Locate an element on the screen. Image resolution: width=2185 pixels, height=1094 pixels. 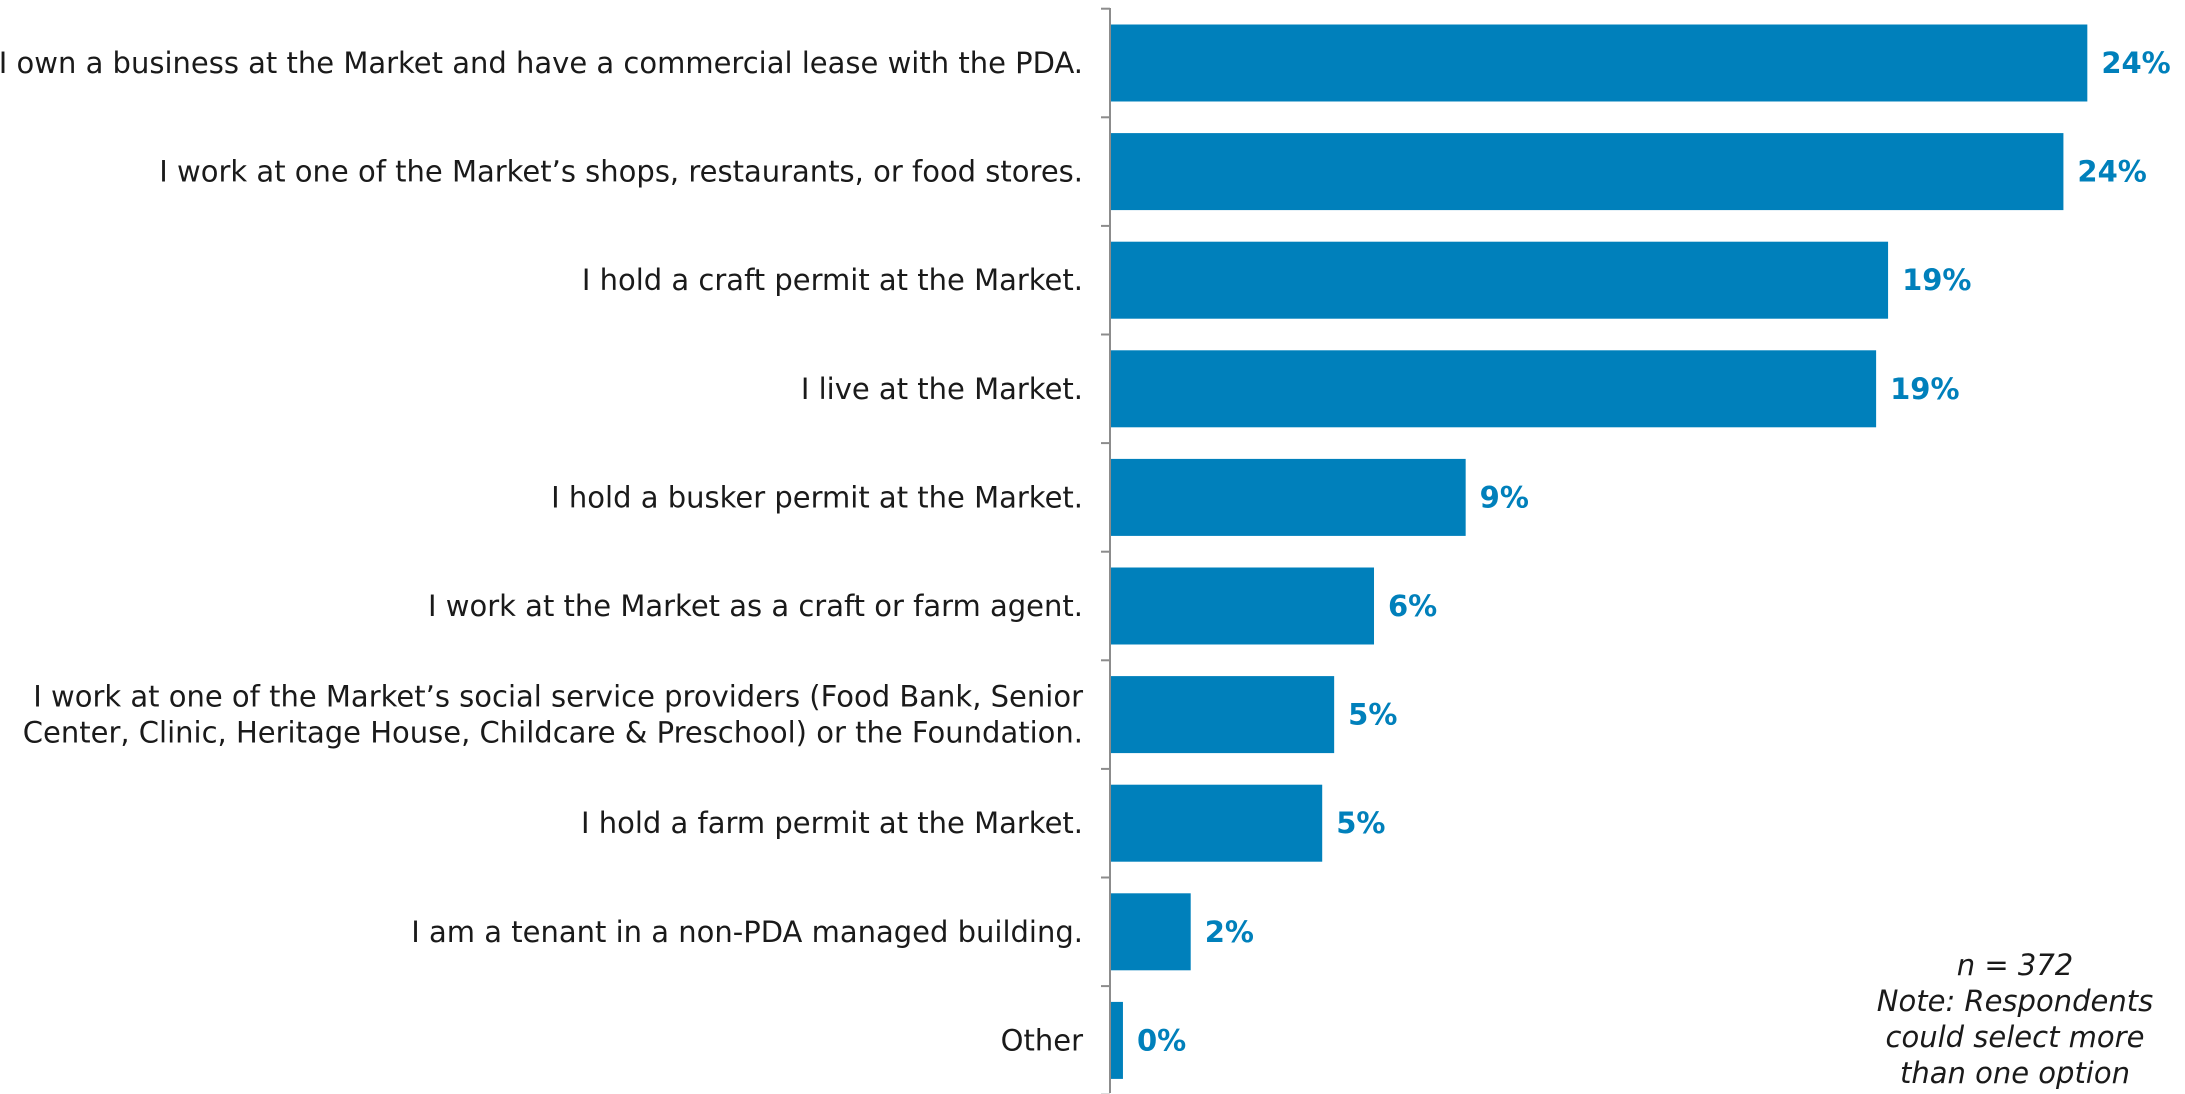
data-label: 9% is located at coordinates (1504, 497).